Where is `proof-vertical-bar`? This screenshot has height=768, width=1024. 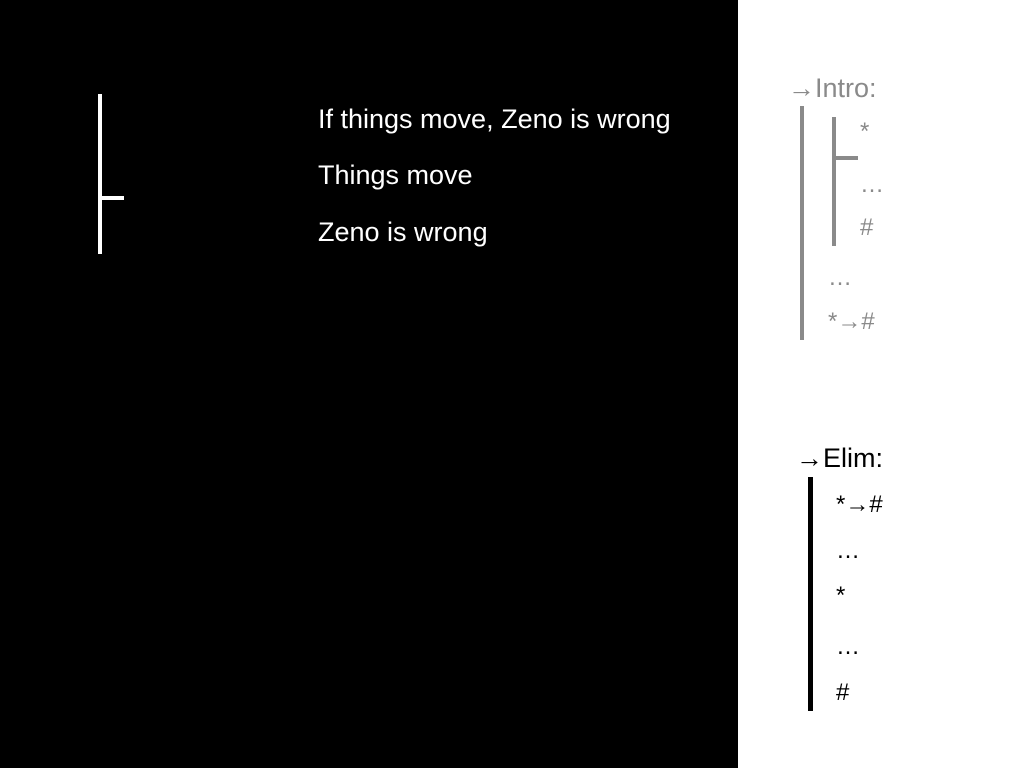 proof-vertical-bar is located at coordinates (100, 174).